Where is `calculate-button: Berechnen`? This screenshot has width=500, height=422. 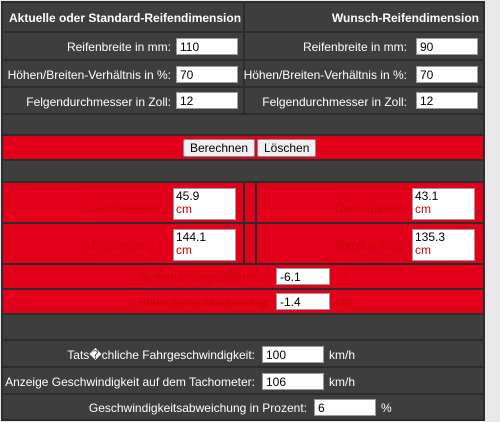
calculate-button: Berechnen is located at coordinates (219, 148).